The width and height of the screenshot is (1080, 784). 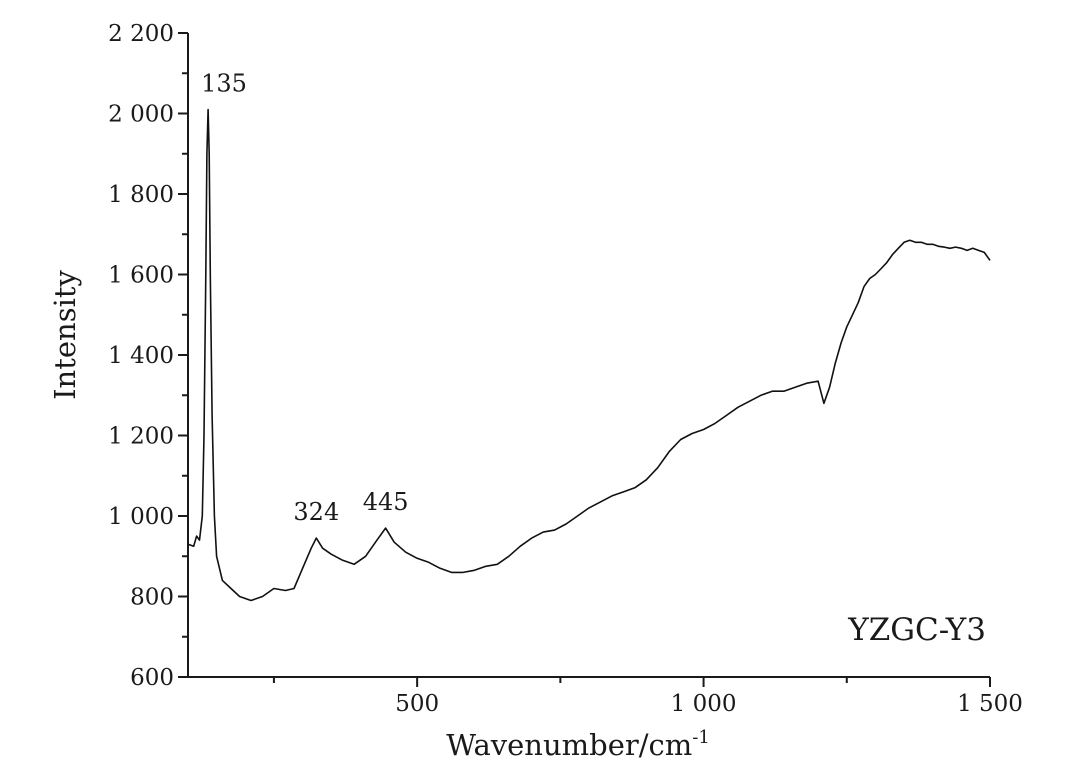 What do you see at coordinates (141, 195) in the screenshot?
I see `y-tick-label: 1 800` at bounding box center [141, 195].